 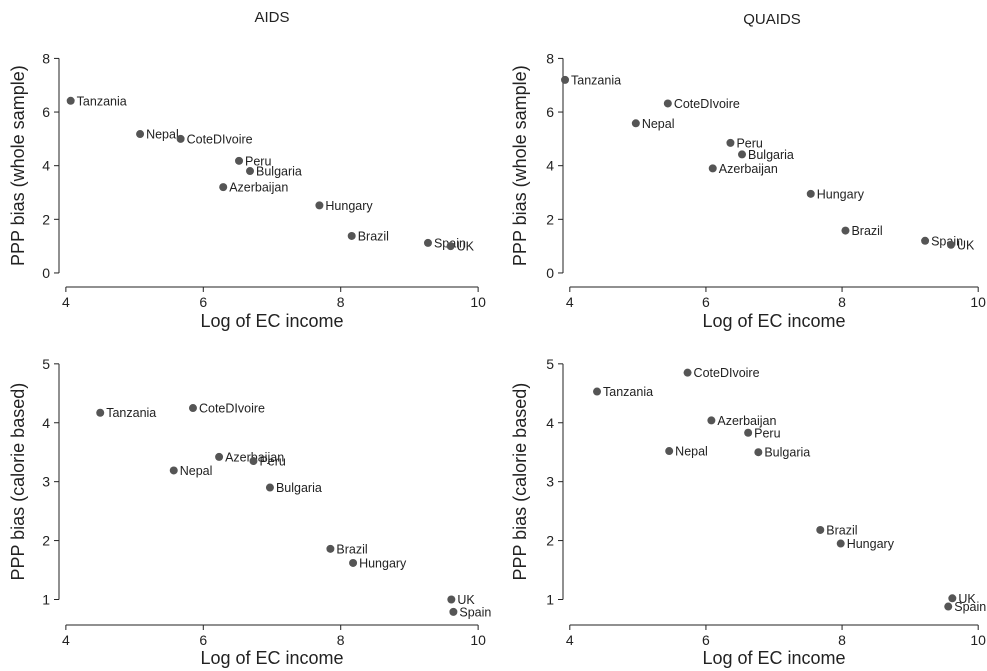 I want to click on panel-title: QUAIDS, so click(x=772, y=19).